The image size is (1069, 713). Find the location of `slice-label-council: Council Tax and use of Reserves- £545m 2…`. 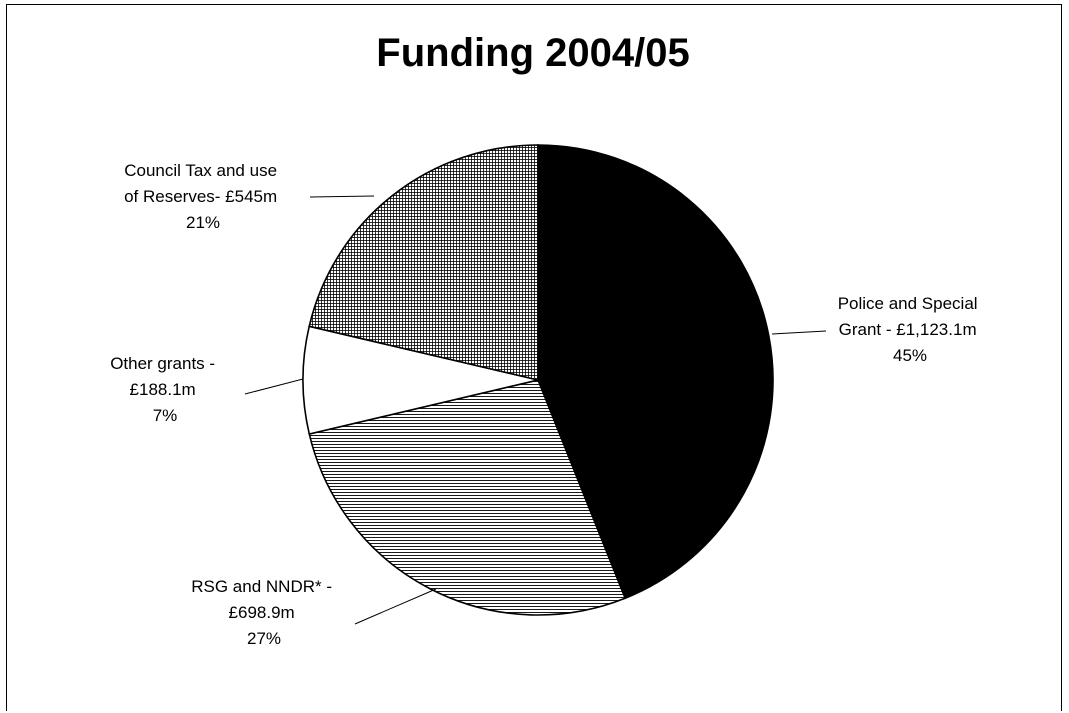

slice-label-council: Council Tax and use of Reserves- £545m 2… is located at coordinates (203, 196).